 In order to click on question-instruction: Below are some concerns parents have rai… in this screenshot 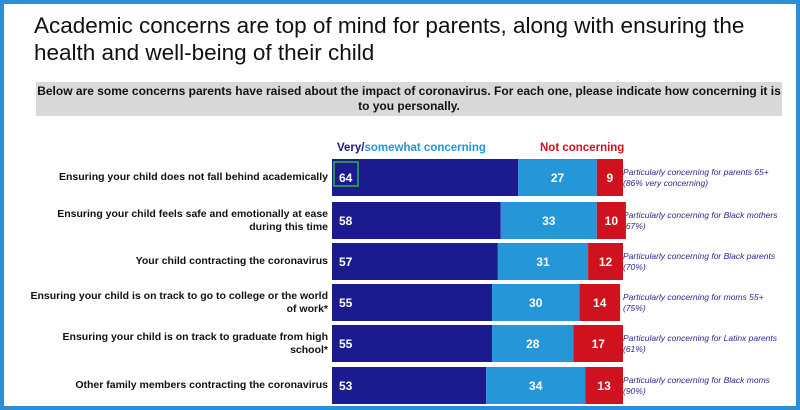, I will do `click(409, 99)`.